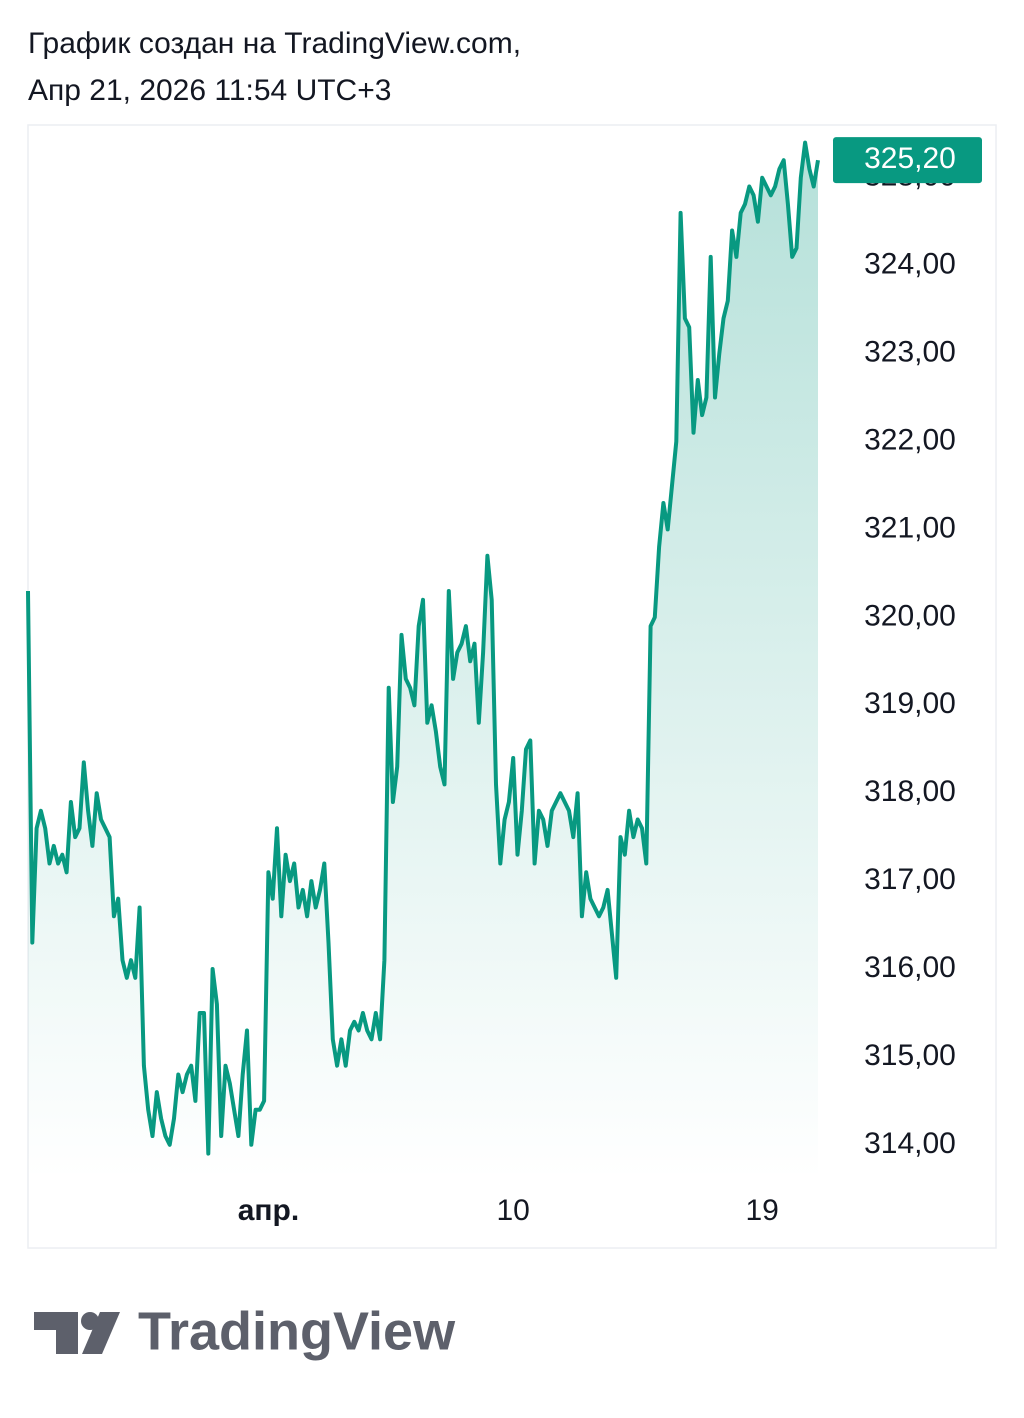 The image size is (1024, 1418). I want to click on y-tick-label: 322,00, so click(910, 439).